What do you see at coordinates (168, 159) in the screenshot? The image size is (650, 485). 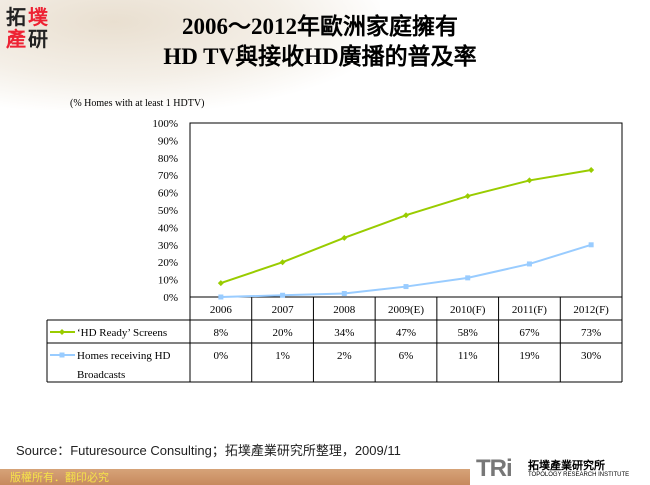 I see `y-tick-label: 80%` at bounding box center [168, 159].